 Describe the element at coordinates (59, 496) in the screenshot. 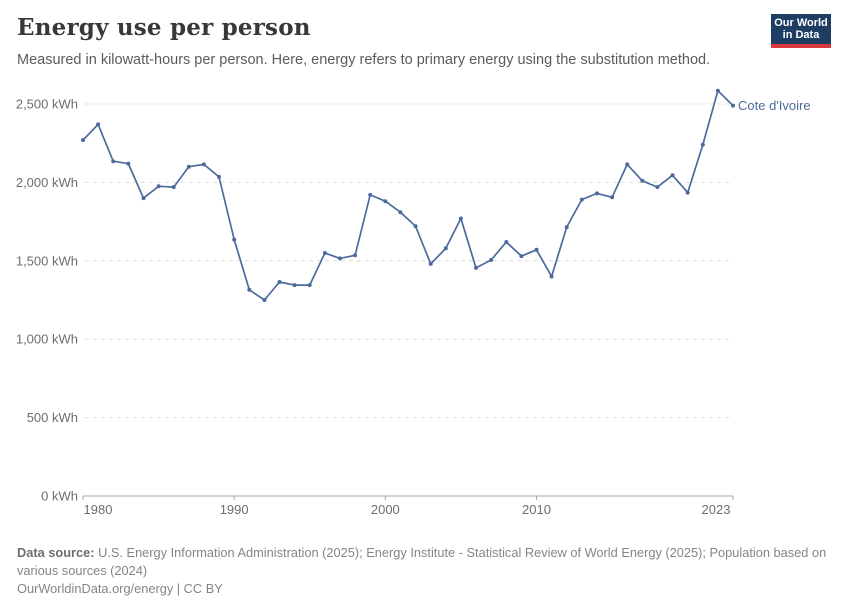

I see `y-tick-label: 0 kWh` at that location.